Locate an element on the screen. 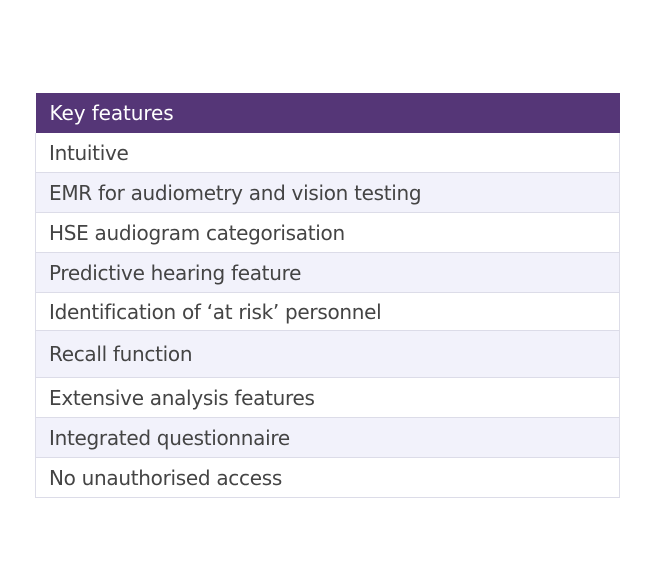 The image size is (650, 586). feature-at-risk: Identification of ‘at risk’ personnel is located at coordinates (327, 311).